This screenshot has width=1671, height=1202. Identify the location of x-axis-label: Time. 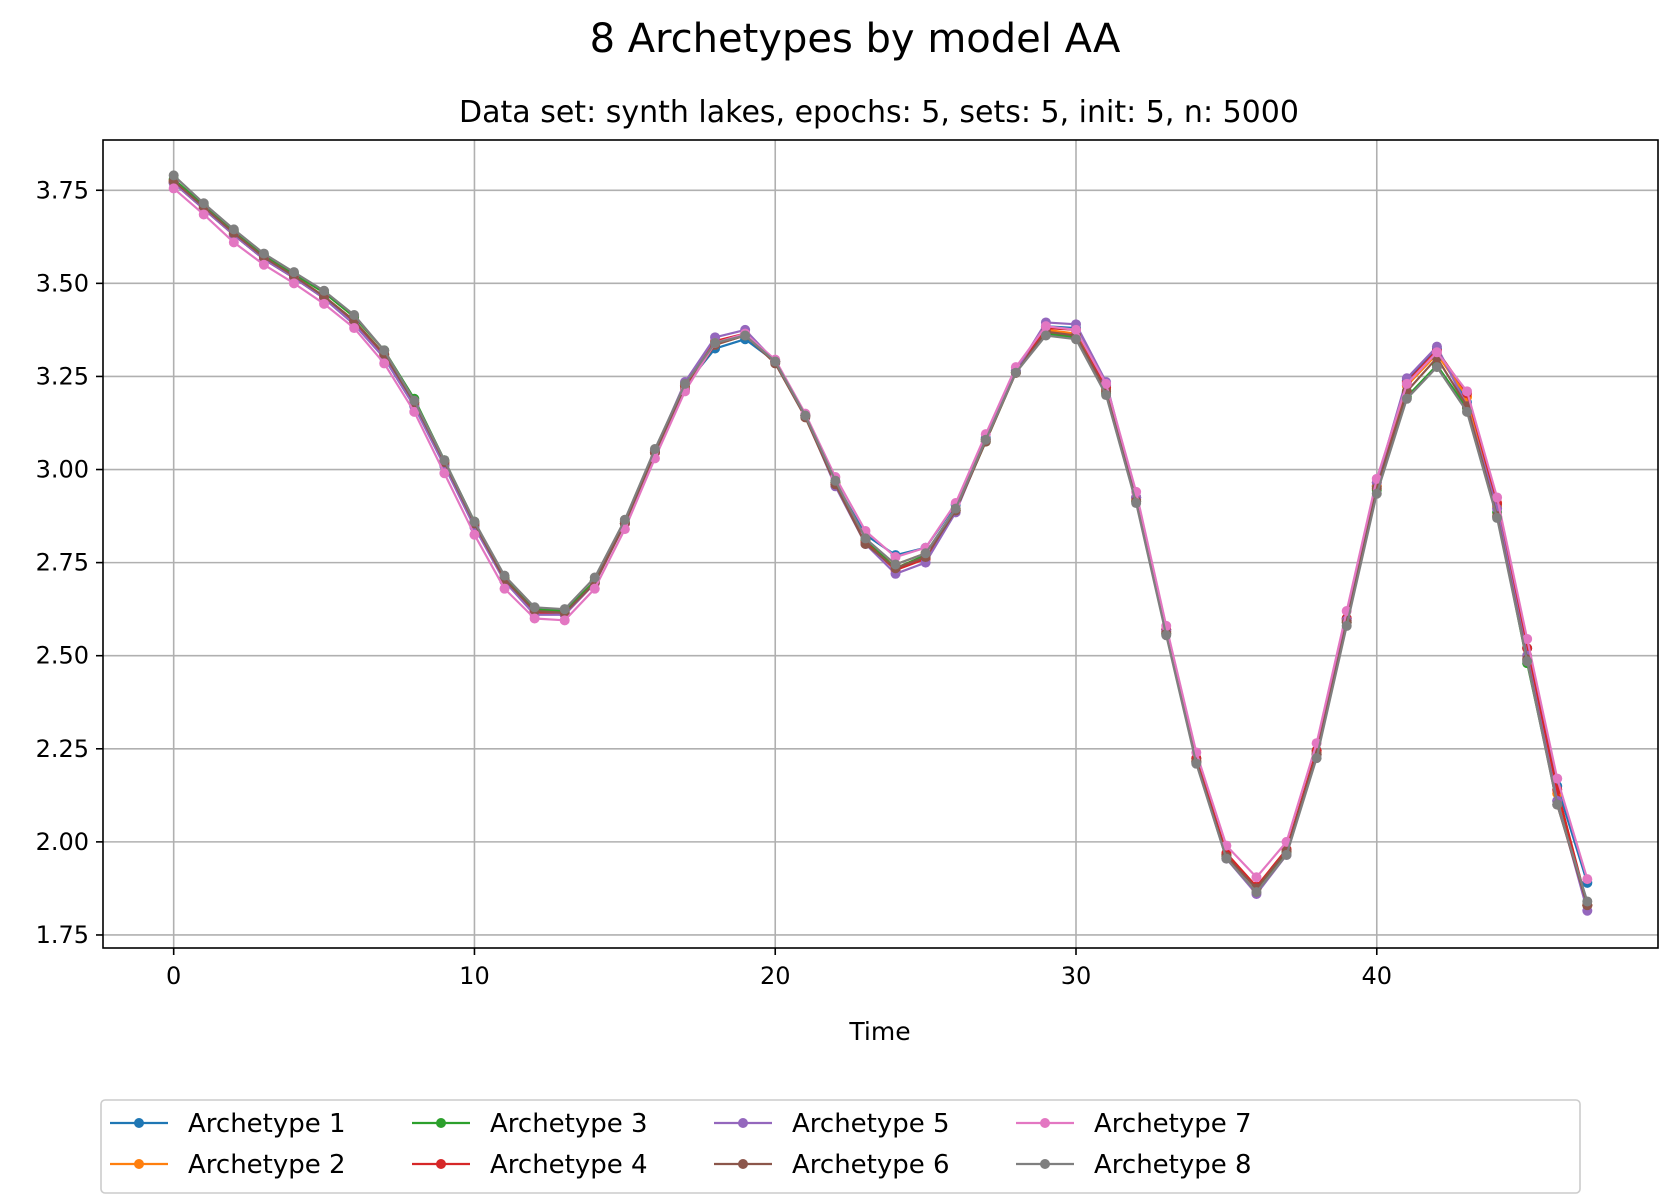
(879, 1031).